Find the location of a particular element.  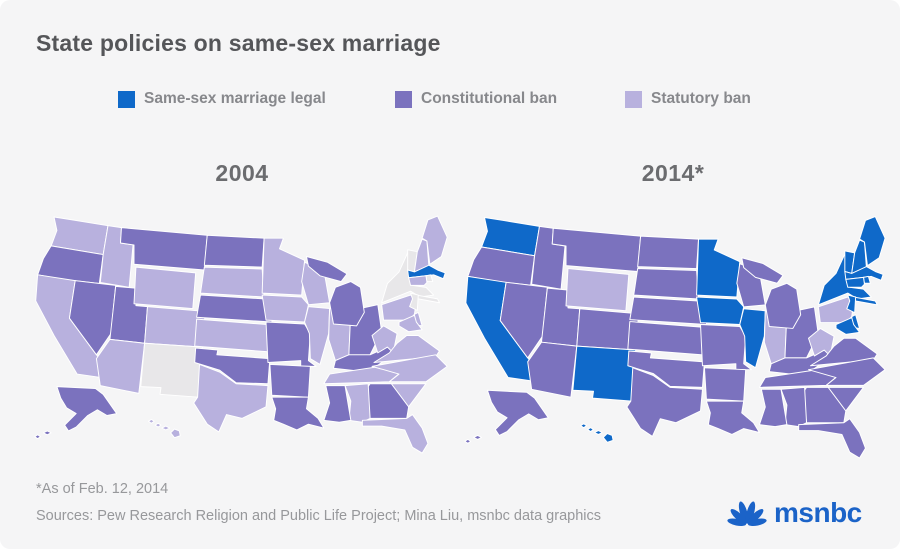

legend-swatch-legal is located at coordinates (126, 99).